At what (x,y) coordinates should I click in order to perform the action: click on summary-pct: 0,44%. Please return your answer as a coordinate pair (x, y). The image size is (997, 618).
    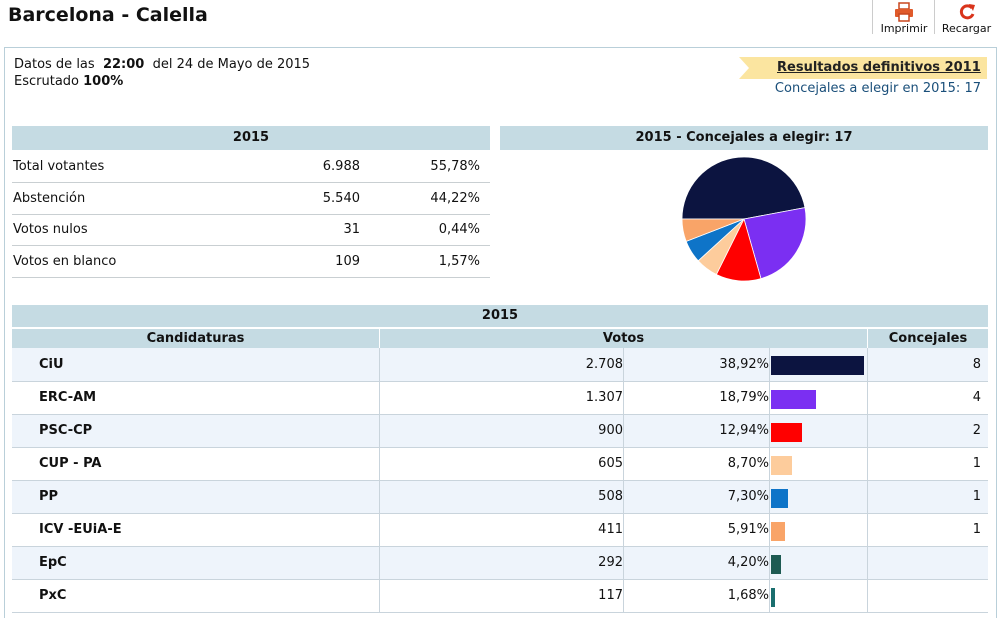
    Looking at the image, I should click on (459, 230).